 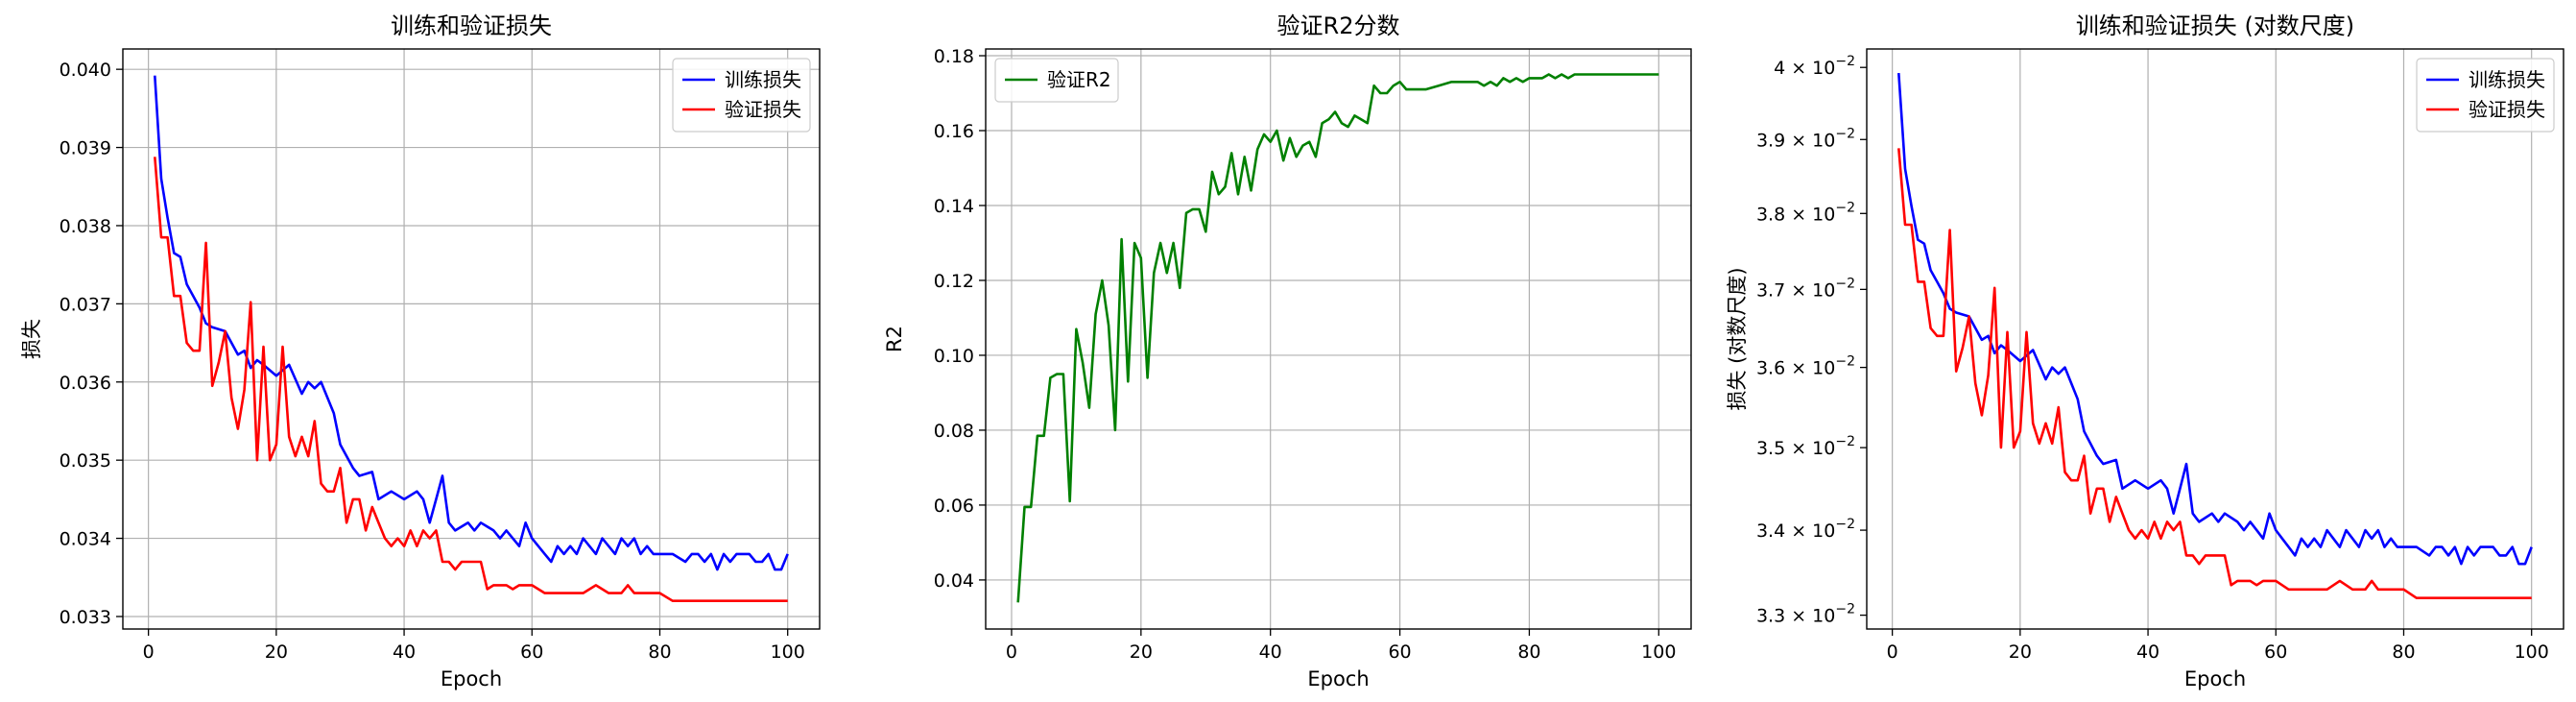 What do you see at coordinates (85, 383) in the screenshot?
I see `y-tick-label: 0.036` at bounding box center [85, 383].